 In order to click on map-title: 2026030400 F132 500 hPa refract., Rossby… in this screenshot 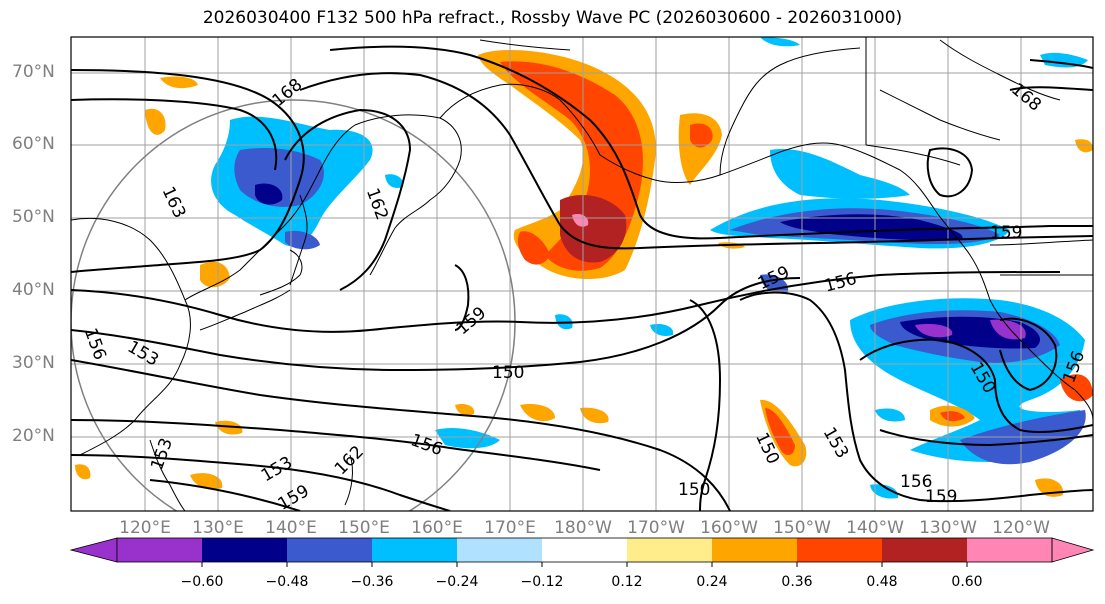, I will do `click(552, 18)`.